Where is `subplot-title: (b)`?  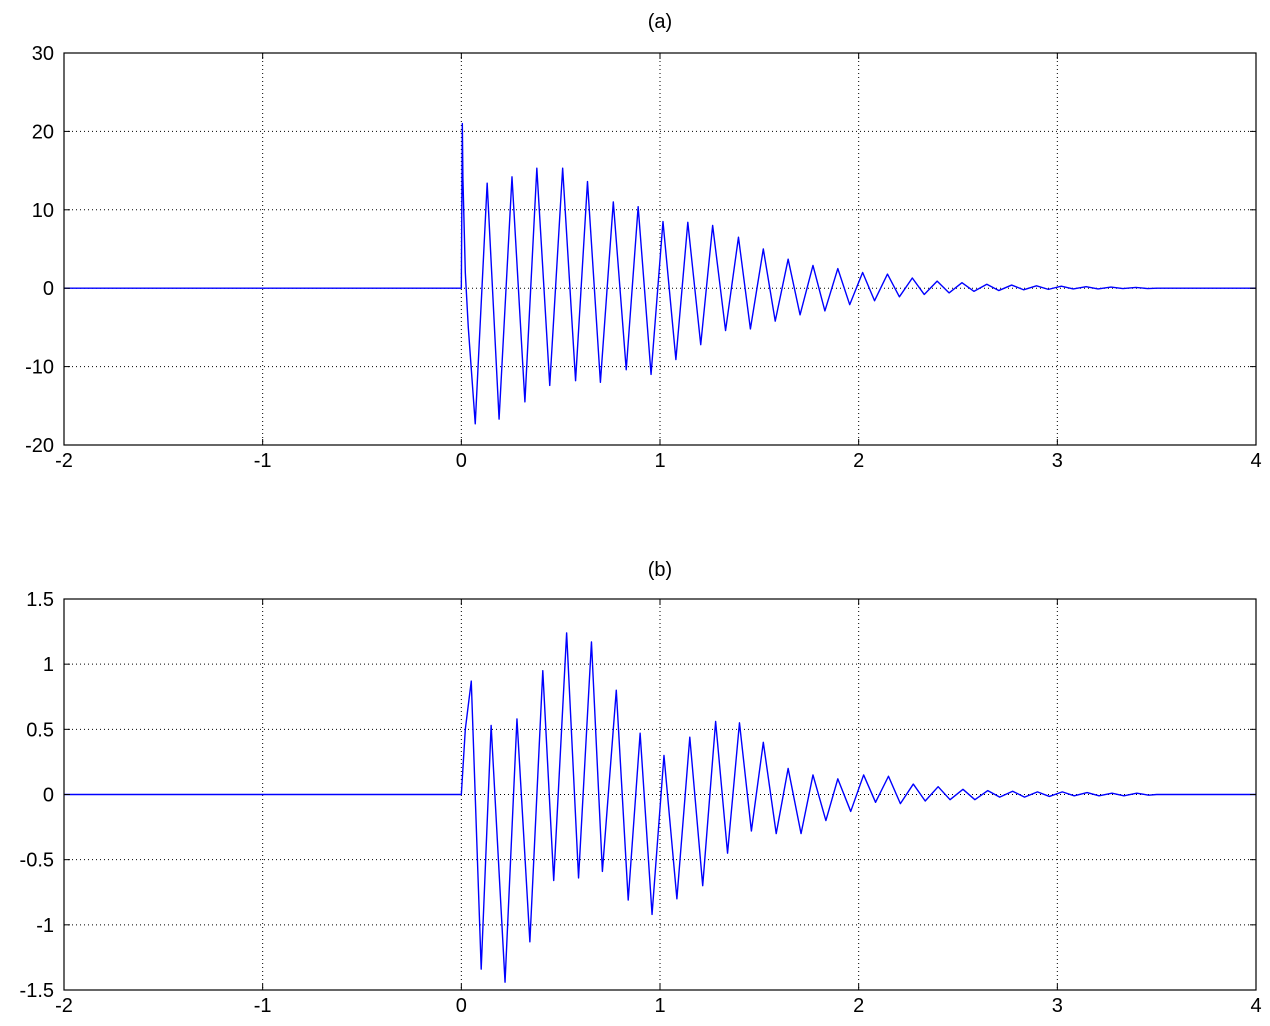
subplot-title: (b) is located at coordinates (660, 570).